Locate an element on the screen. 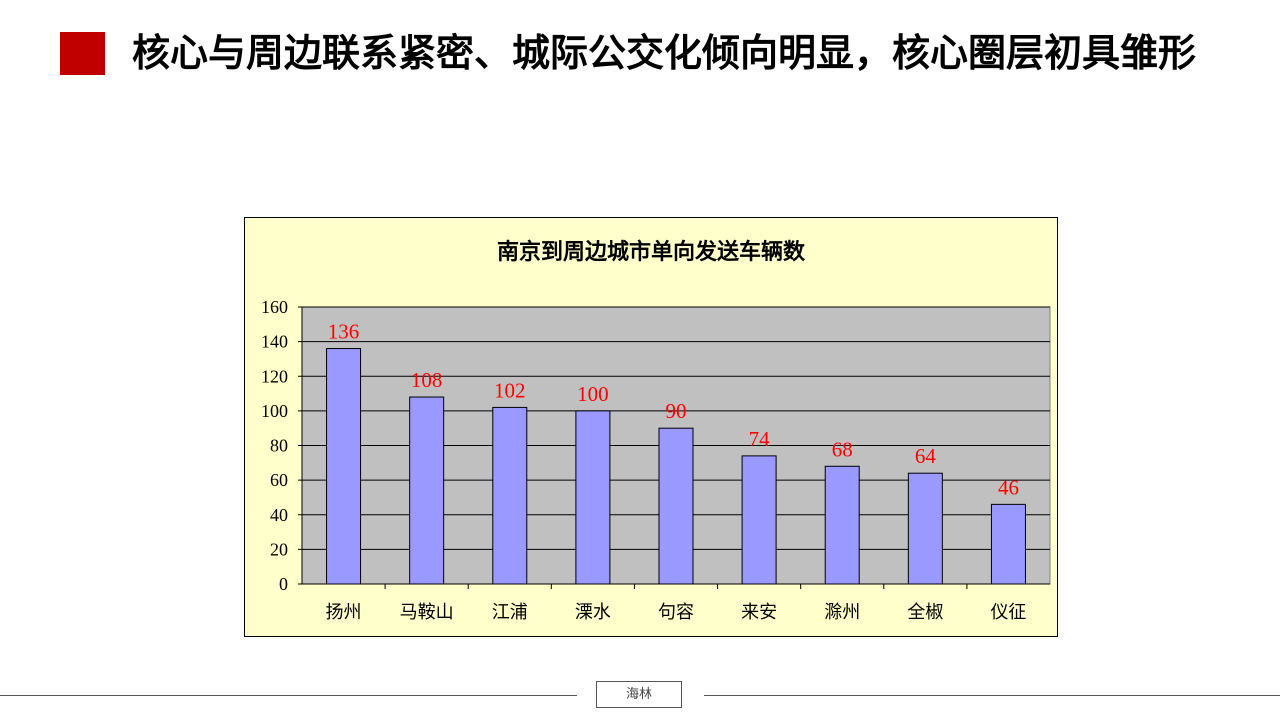 The image size is (1280, 720). data-label: 68 is located at coordinates (842, 449).